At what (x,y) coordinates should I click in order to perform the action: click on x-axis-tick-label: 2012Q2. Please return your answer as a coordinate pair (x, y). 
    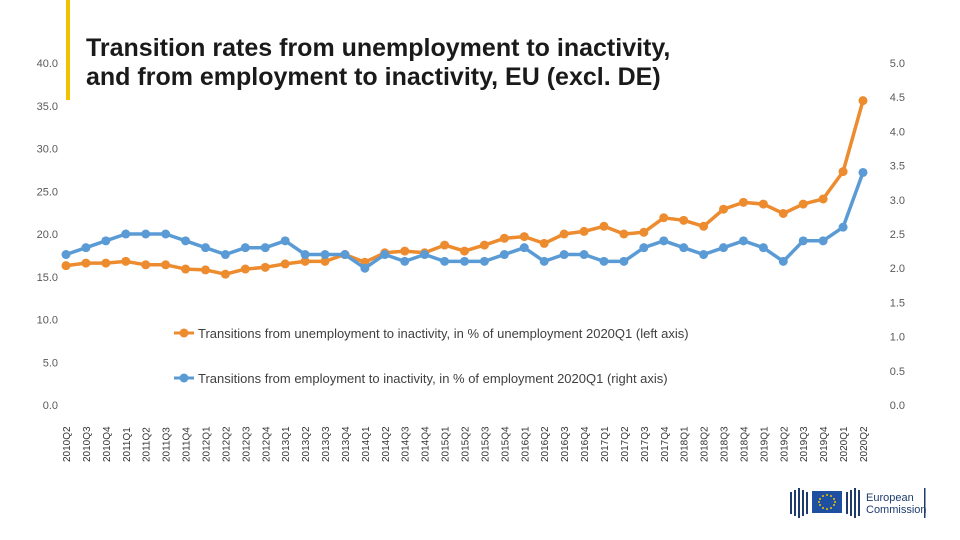
    Looking at the image, I should click on (226, 444).